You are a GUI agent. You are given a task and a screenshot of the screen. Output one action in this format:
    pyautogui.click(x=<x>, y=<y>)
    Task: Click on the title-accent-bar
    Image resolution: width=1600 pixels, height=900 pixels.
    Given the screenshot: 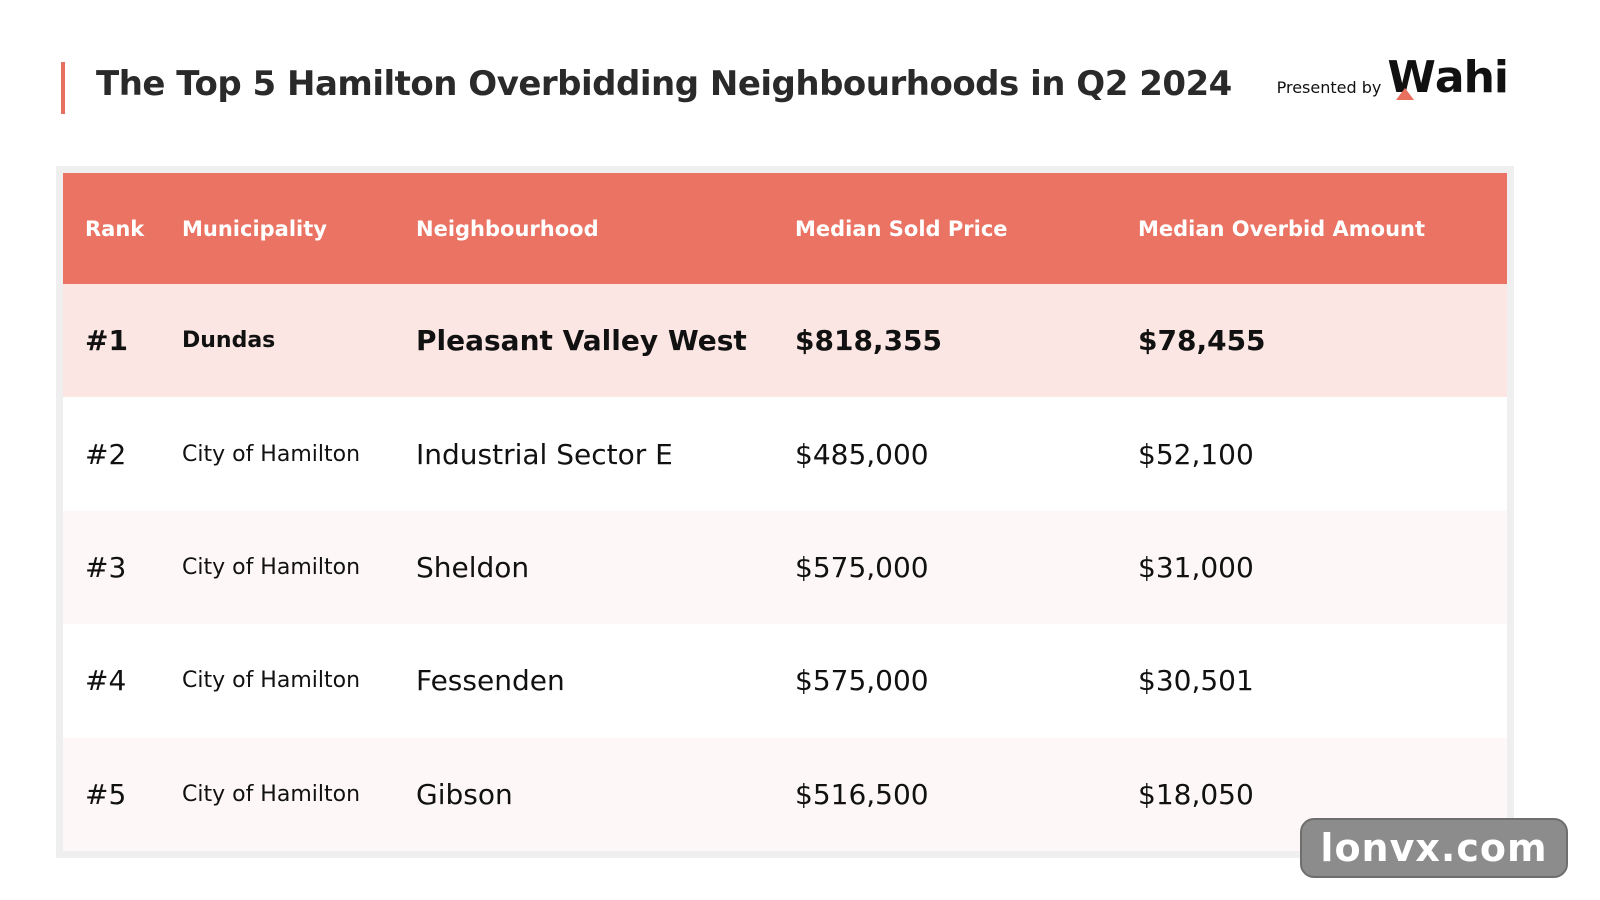 What is the action you would take?
    pyautogui.click(x=63, y=88)
    